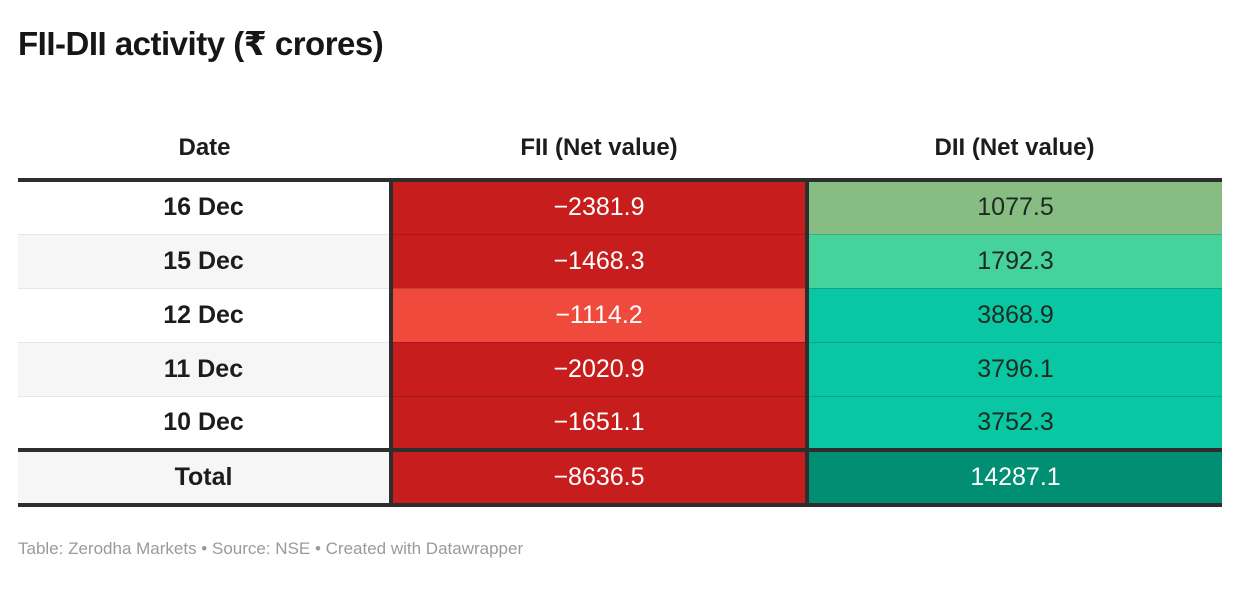  I want to click on table-row: 12 Dec −1114.2 3868.9, so click(620, 314).